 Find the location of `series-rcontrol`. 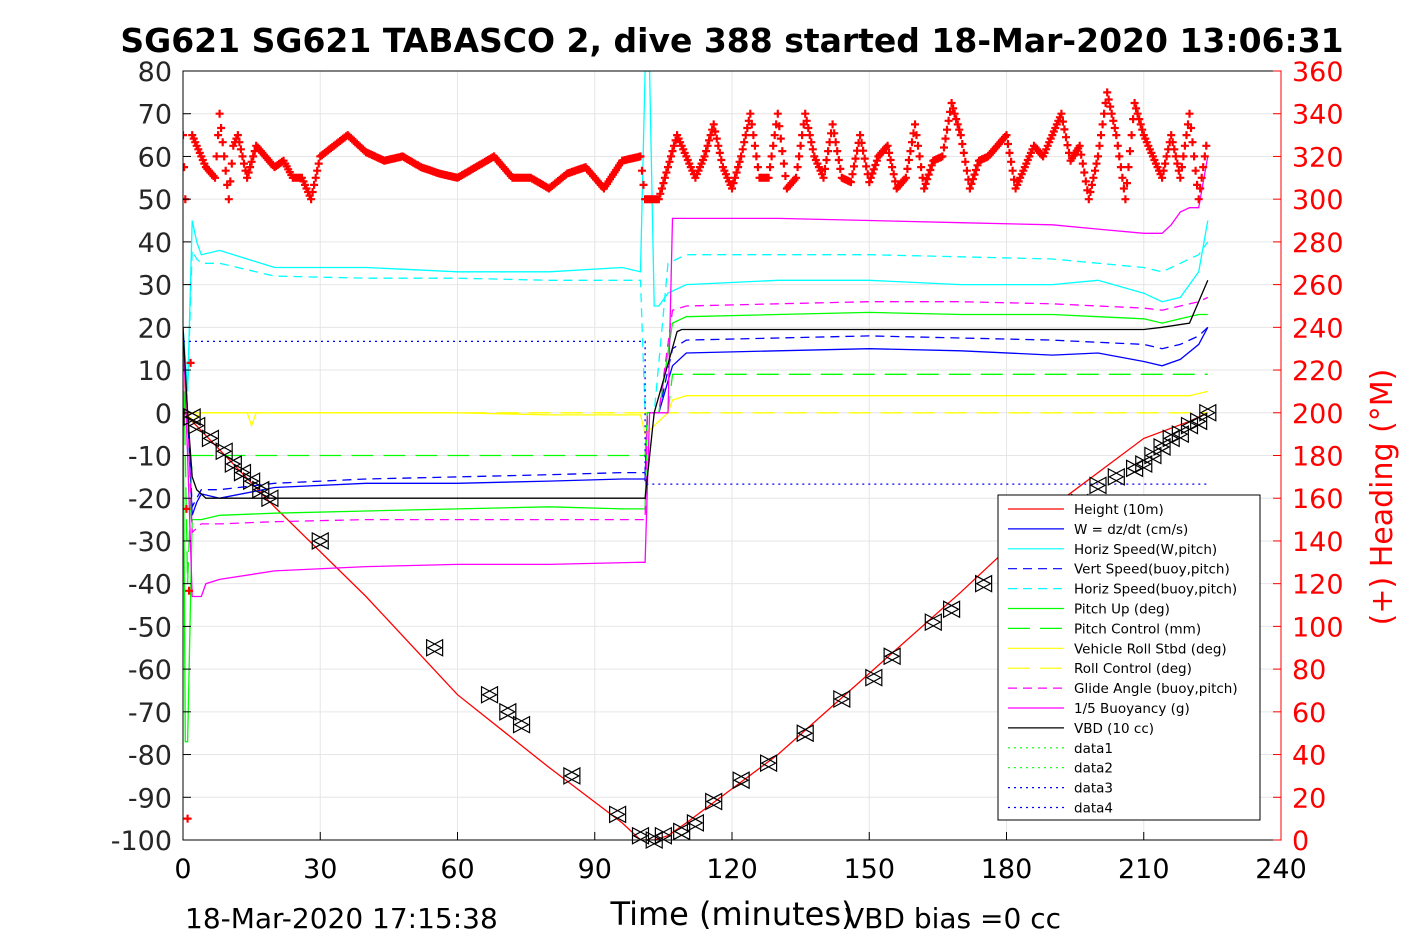

series-rcontrol is located at coordinates (695, 392).